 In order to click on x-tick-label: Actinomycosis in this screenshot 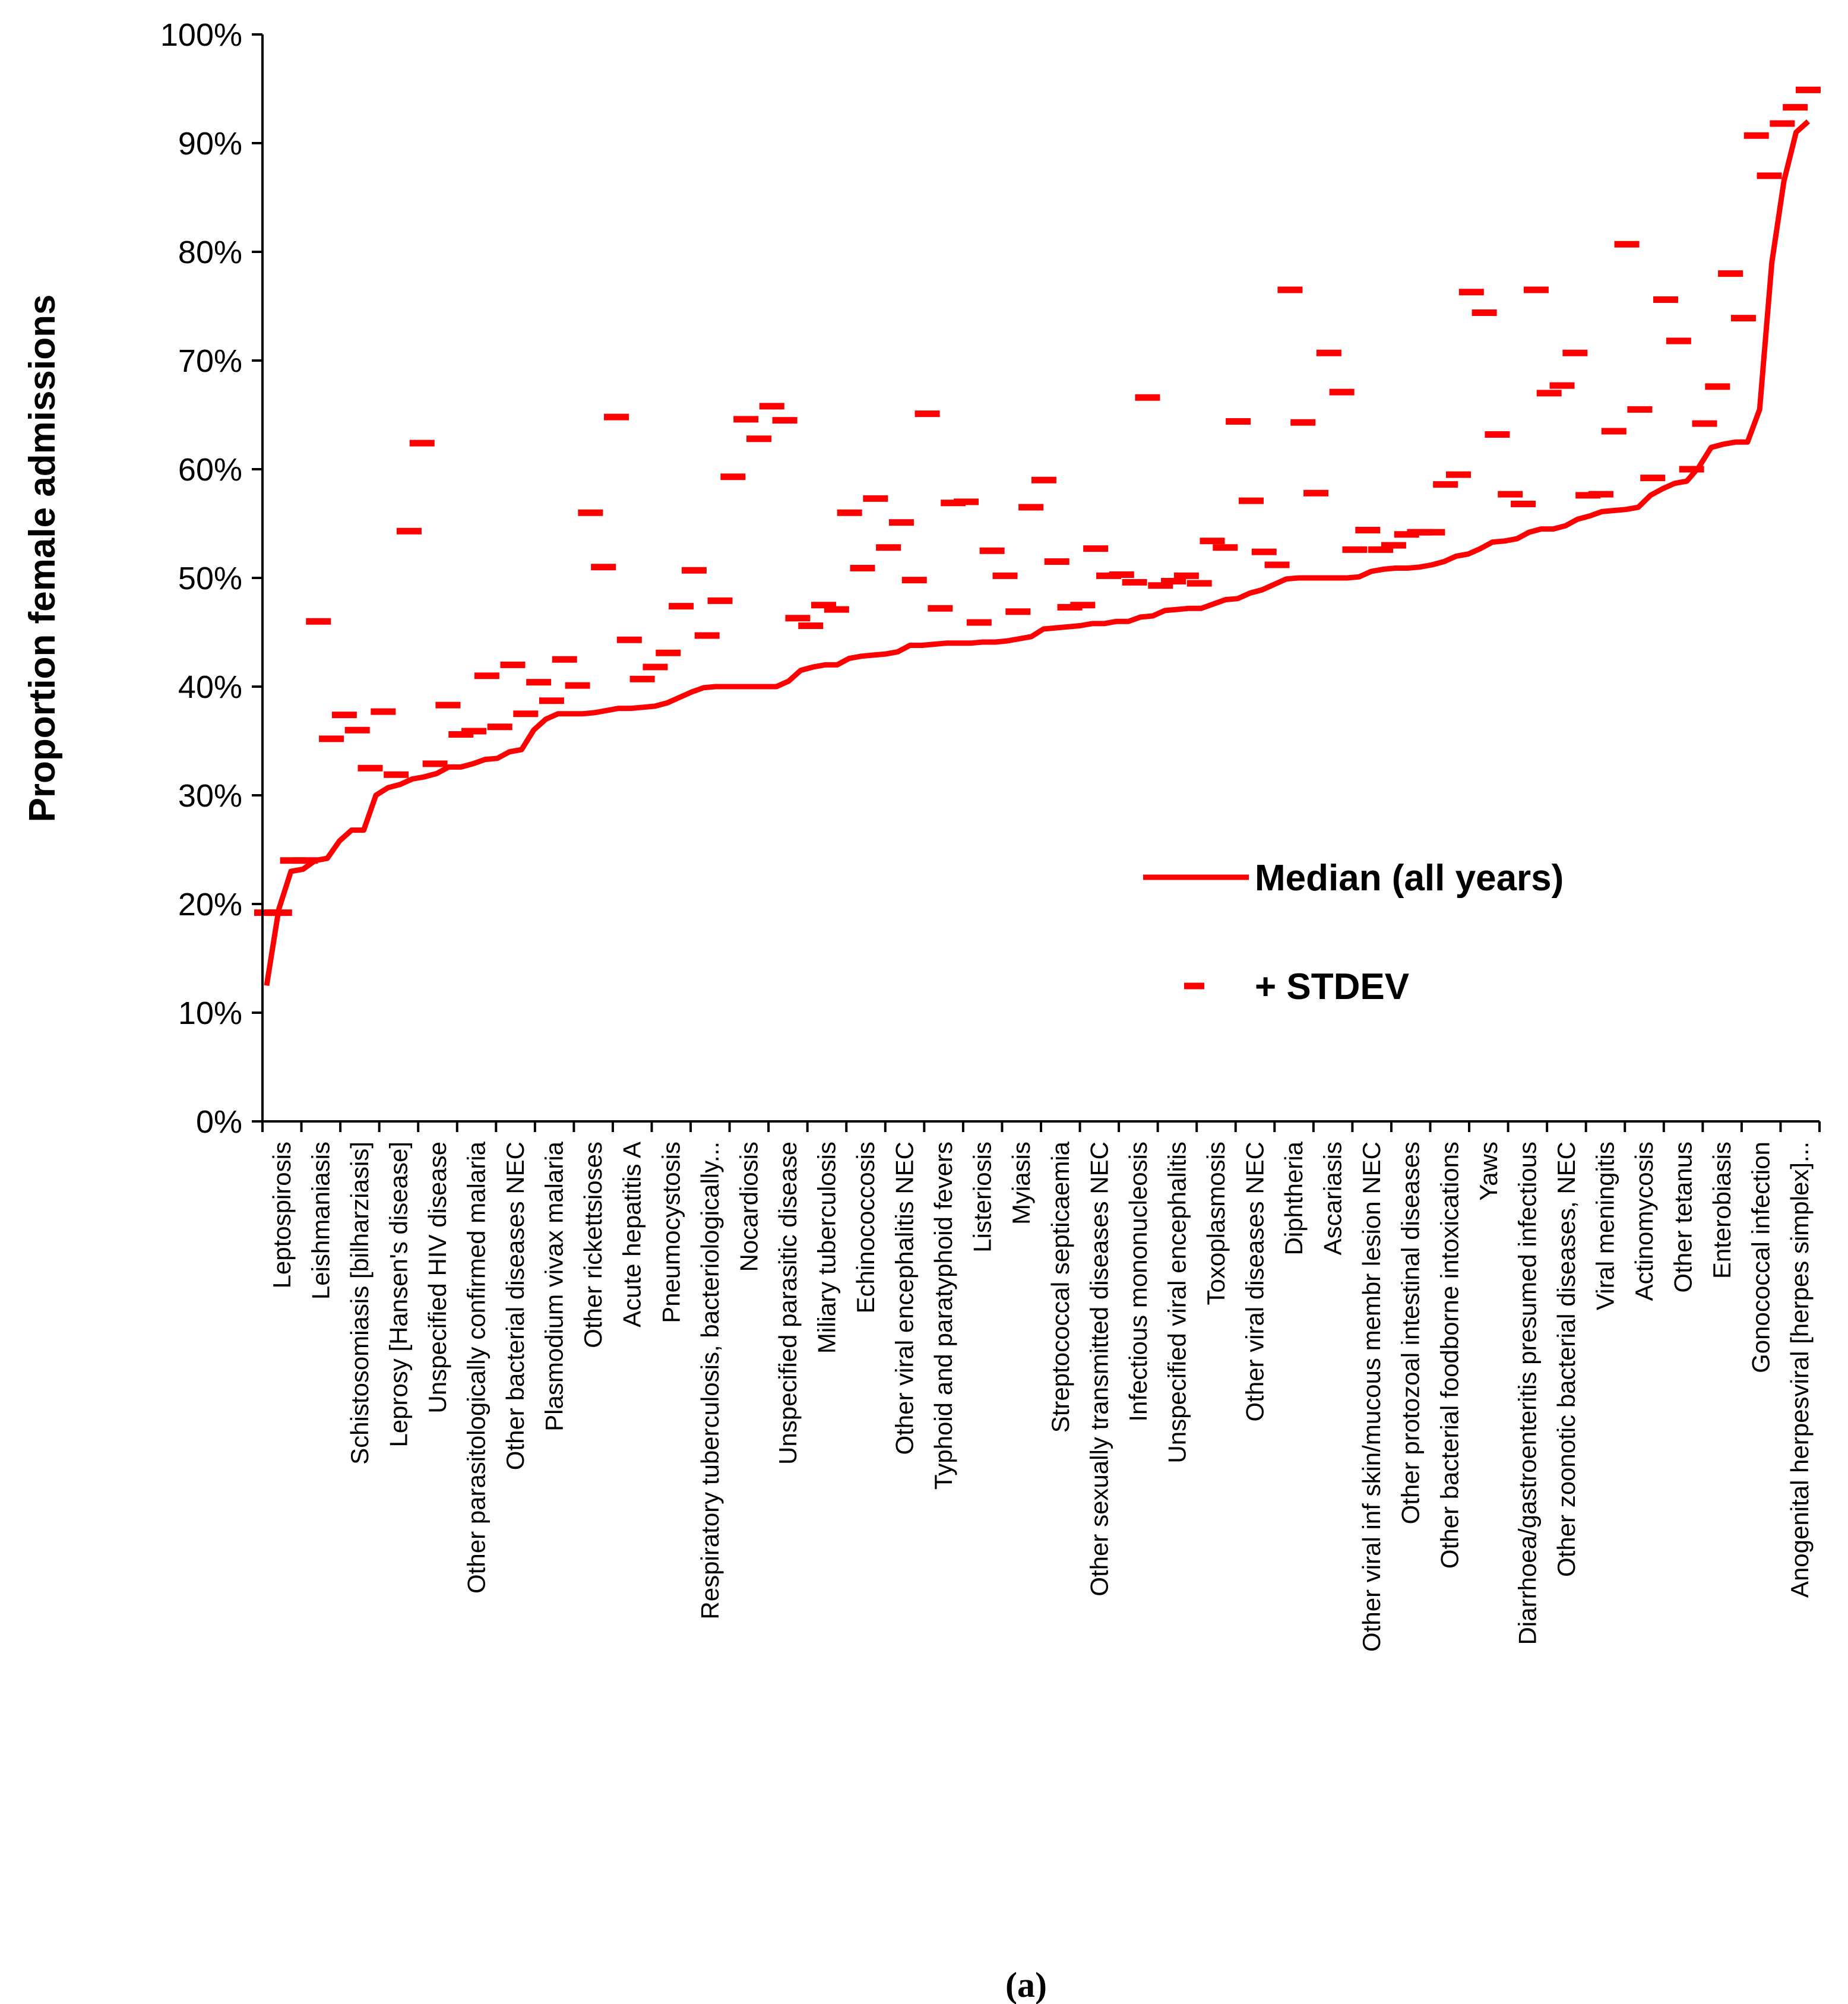, I will do `click(1644, 1221)`.